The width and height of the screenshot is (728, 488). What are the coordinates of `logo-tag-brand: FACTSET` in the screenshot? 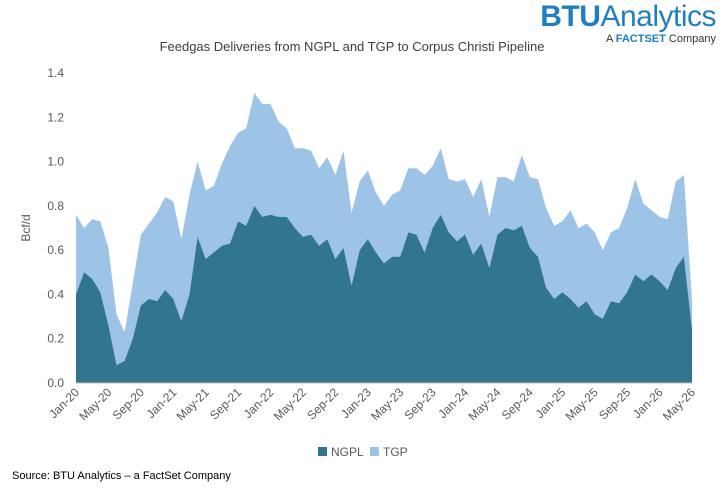 It's located at (640, 39).